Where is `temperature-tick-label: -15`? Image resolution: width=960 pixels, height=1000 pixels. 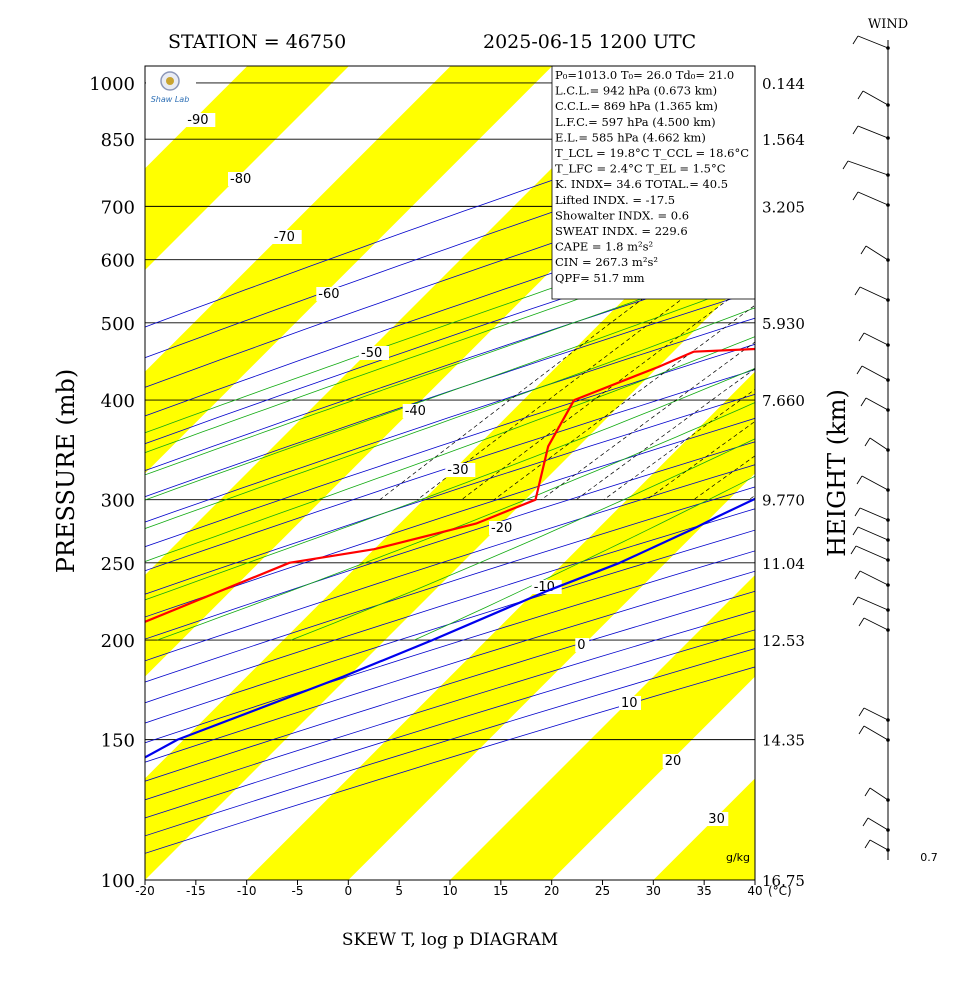 temperature-tick-label: -15 is located at coordinates (196, 891).